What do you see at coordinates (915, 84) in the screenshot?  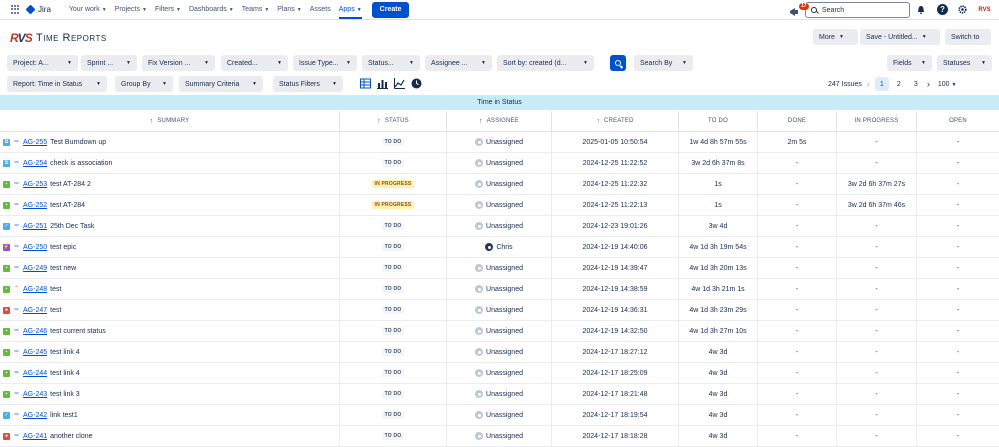 I see `page-3-button: 3` at bounding box center [915, 84].